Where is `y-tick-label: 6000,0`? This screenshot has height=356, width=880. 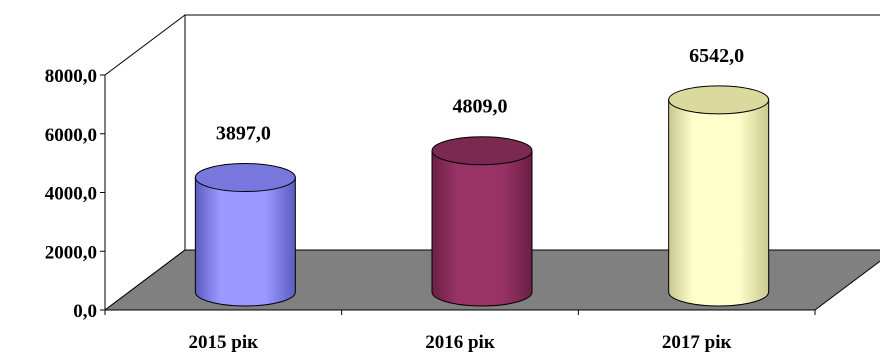
y-tick-label: 6000,0 is located at coordinates (71, 135).